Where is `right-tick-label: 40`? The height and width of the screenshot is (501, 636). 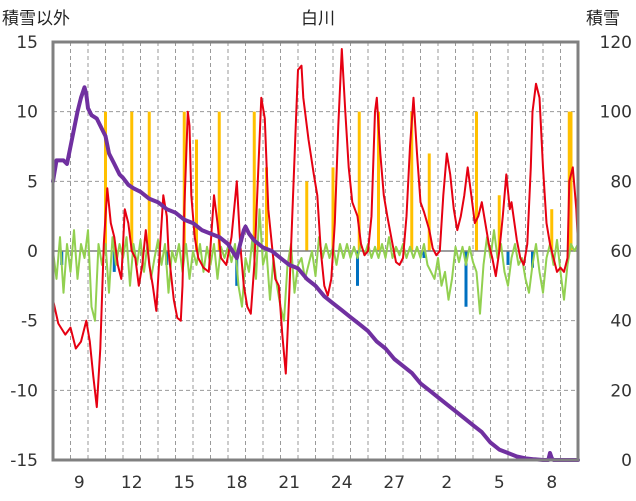 right-tick-label: 40 is located at coordinates (621, 322).